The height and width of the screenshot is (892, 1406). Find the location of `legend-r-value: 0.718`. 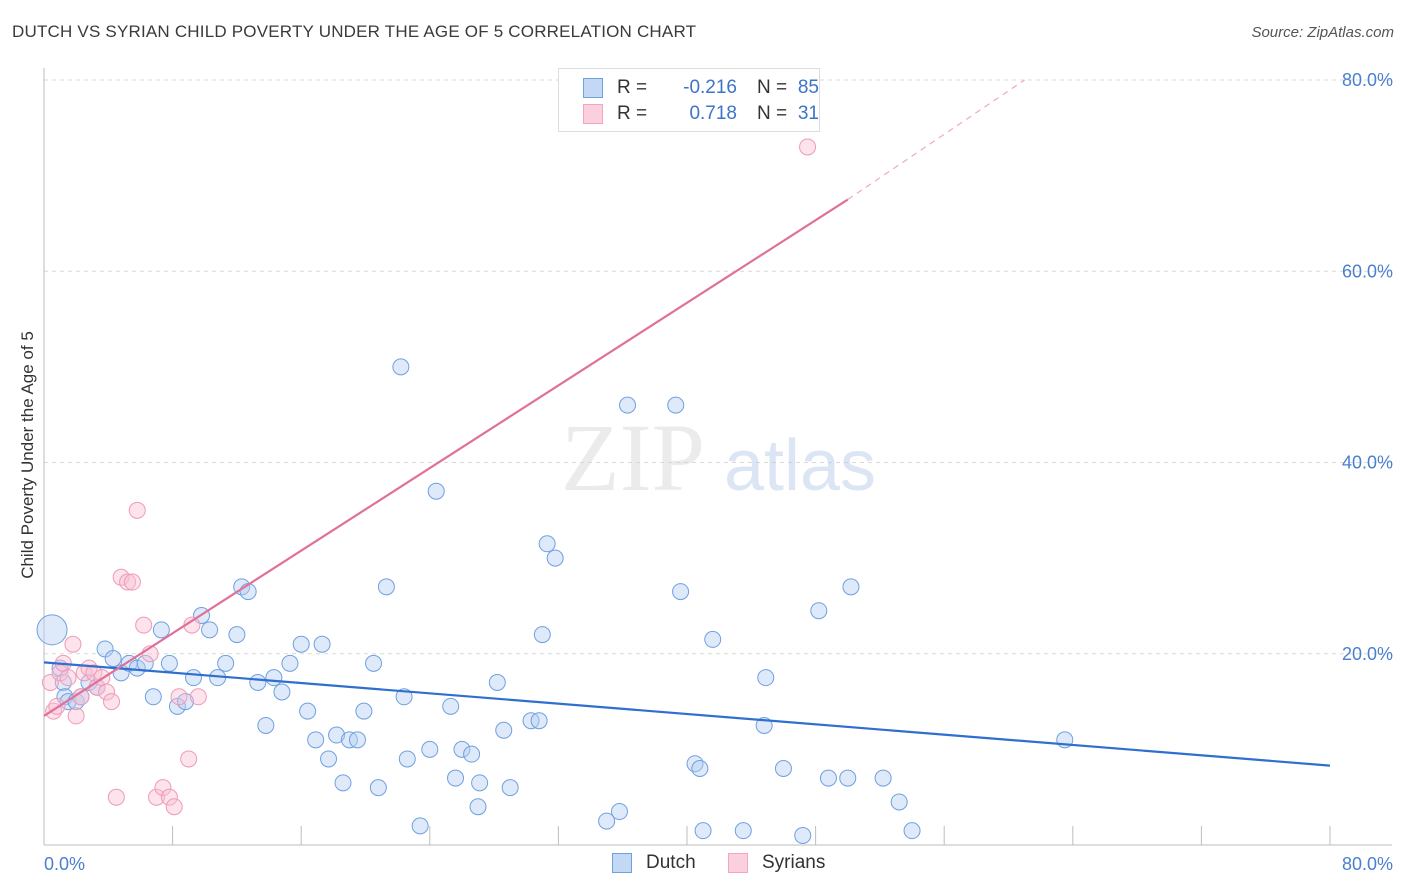

legend-r-value: 0.718 is located at coordinates (713, 113).